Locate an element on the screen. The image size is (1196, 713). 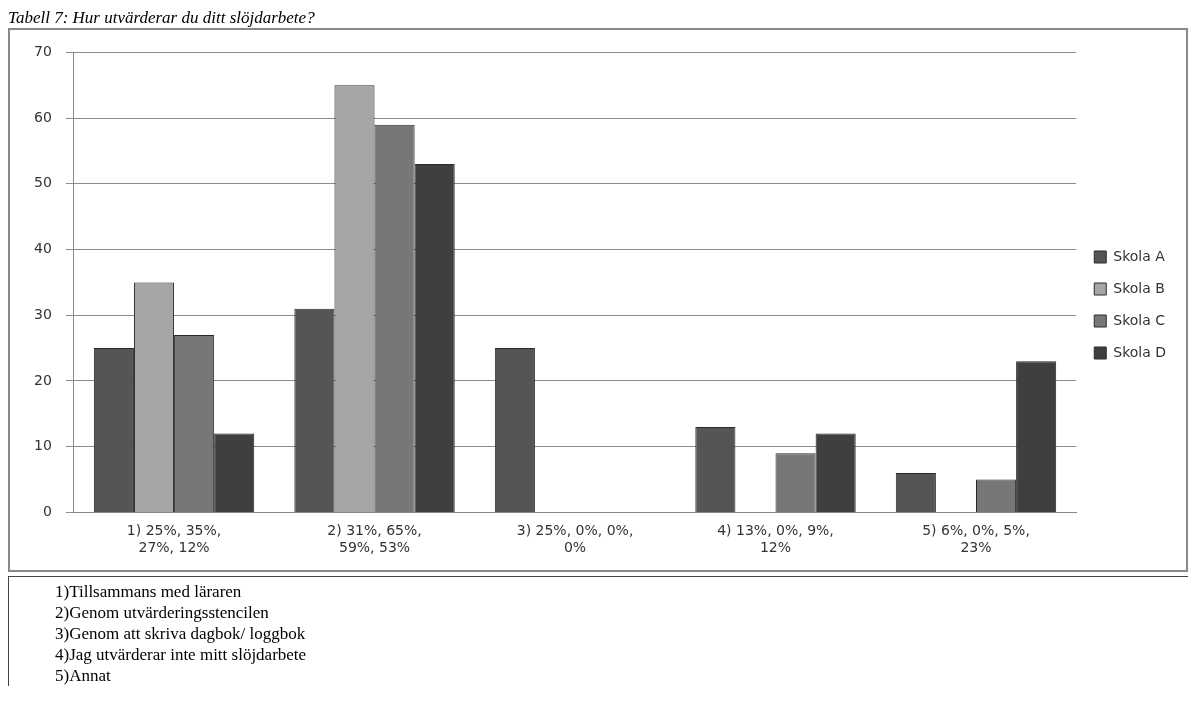
x-tick-label: 1) 25%, 35%, 27%, 12% is located at coordinates (174, 539).